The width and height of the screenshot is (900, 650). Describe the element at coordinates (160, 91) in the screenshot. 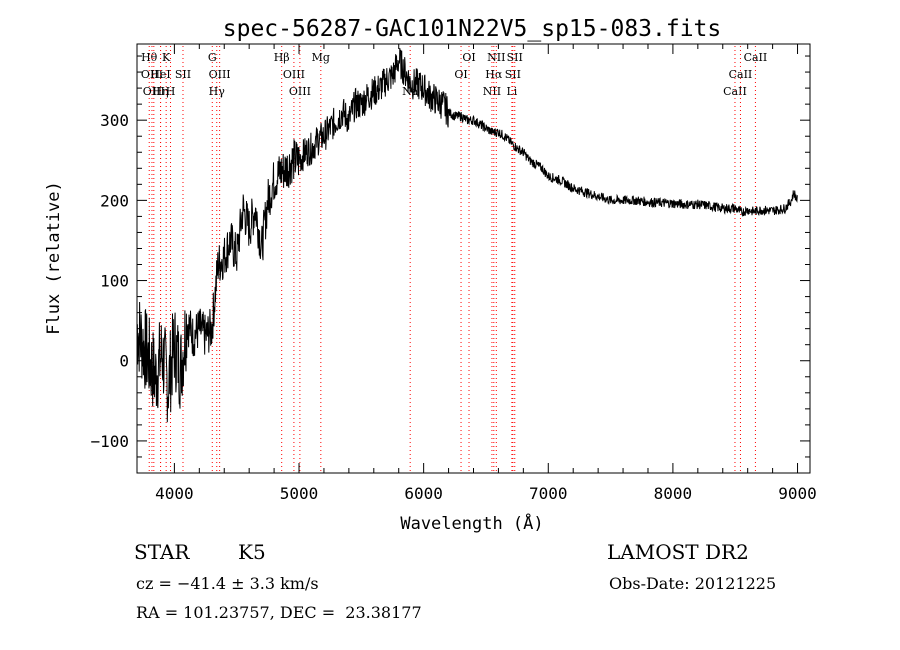

I see `line-marker-label: Hη` at that location.